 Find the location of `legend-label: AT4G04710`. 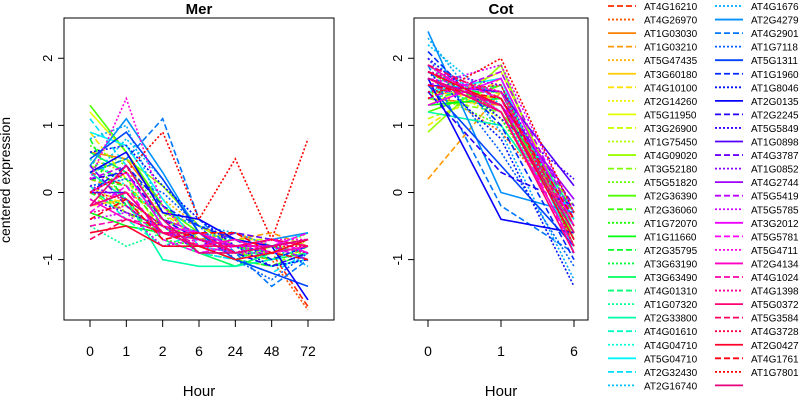

legend-label: AT4G04710 is located at coordinates (671, 346).